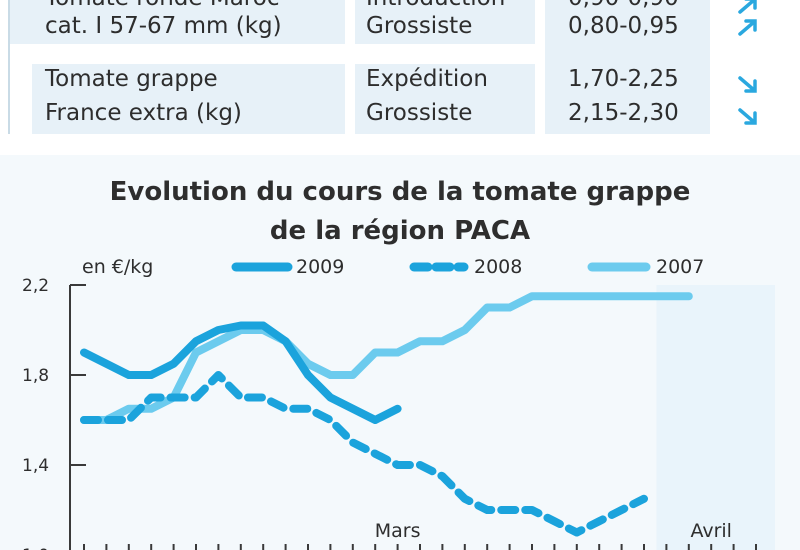 The height and width of the screenshot is (550, 800). What do you see at coordinates (35, 286) in the screenshot?
I see `y-tick-label: 2,2` at bounding box center [35, 286].